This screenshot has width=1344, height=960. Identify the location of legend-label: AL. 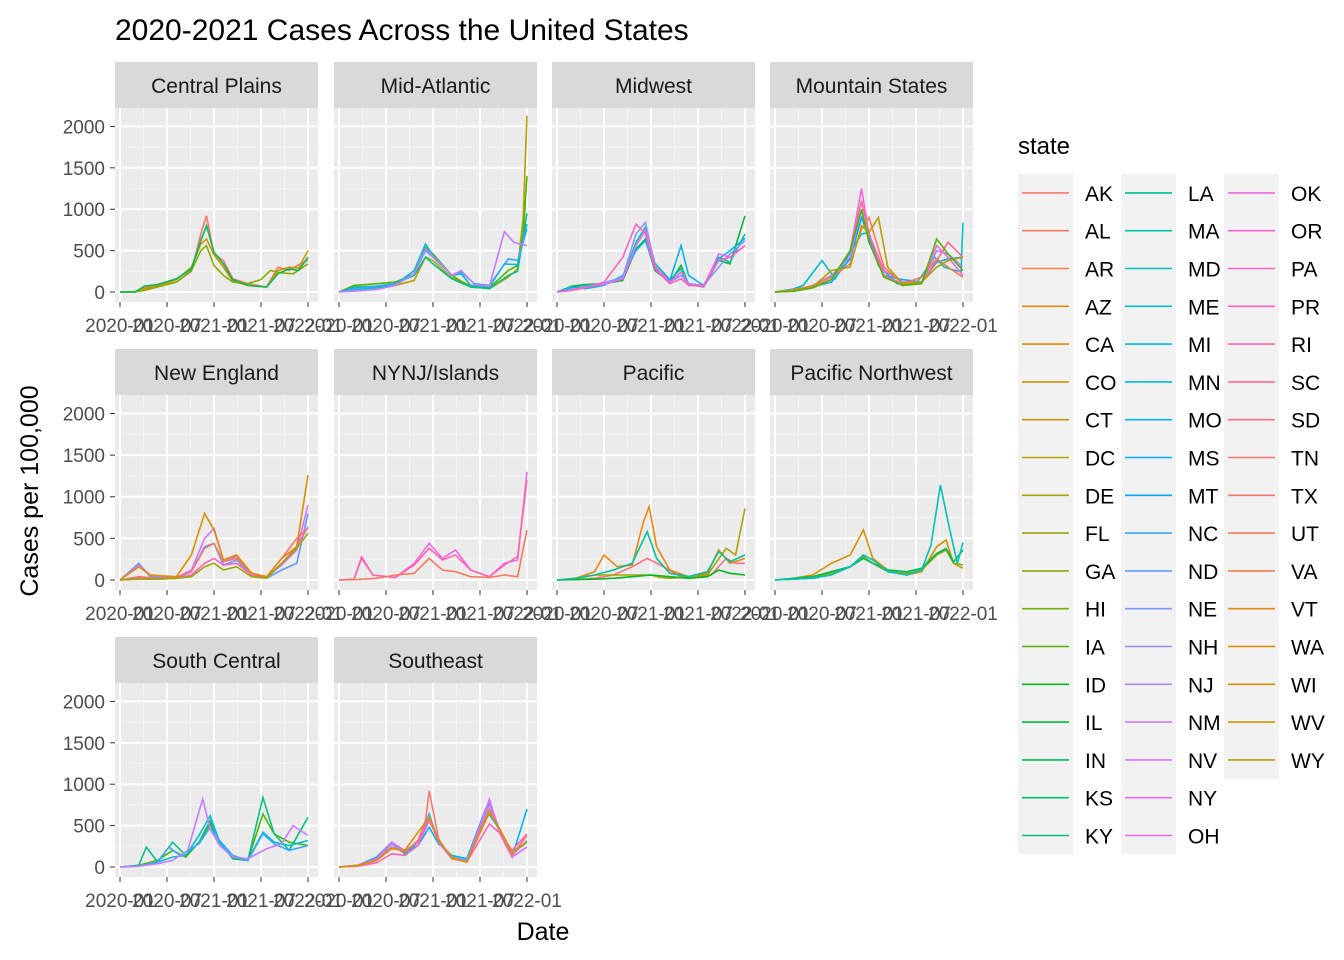
(1098, 232).